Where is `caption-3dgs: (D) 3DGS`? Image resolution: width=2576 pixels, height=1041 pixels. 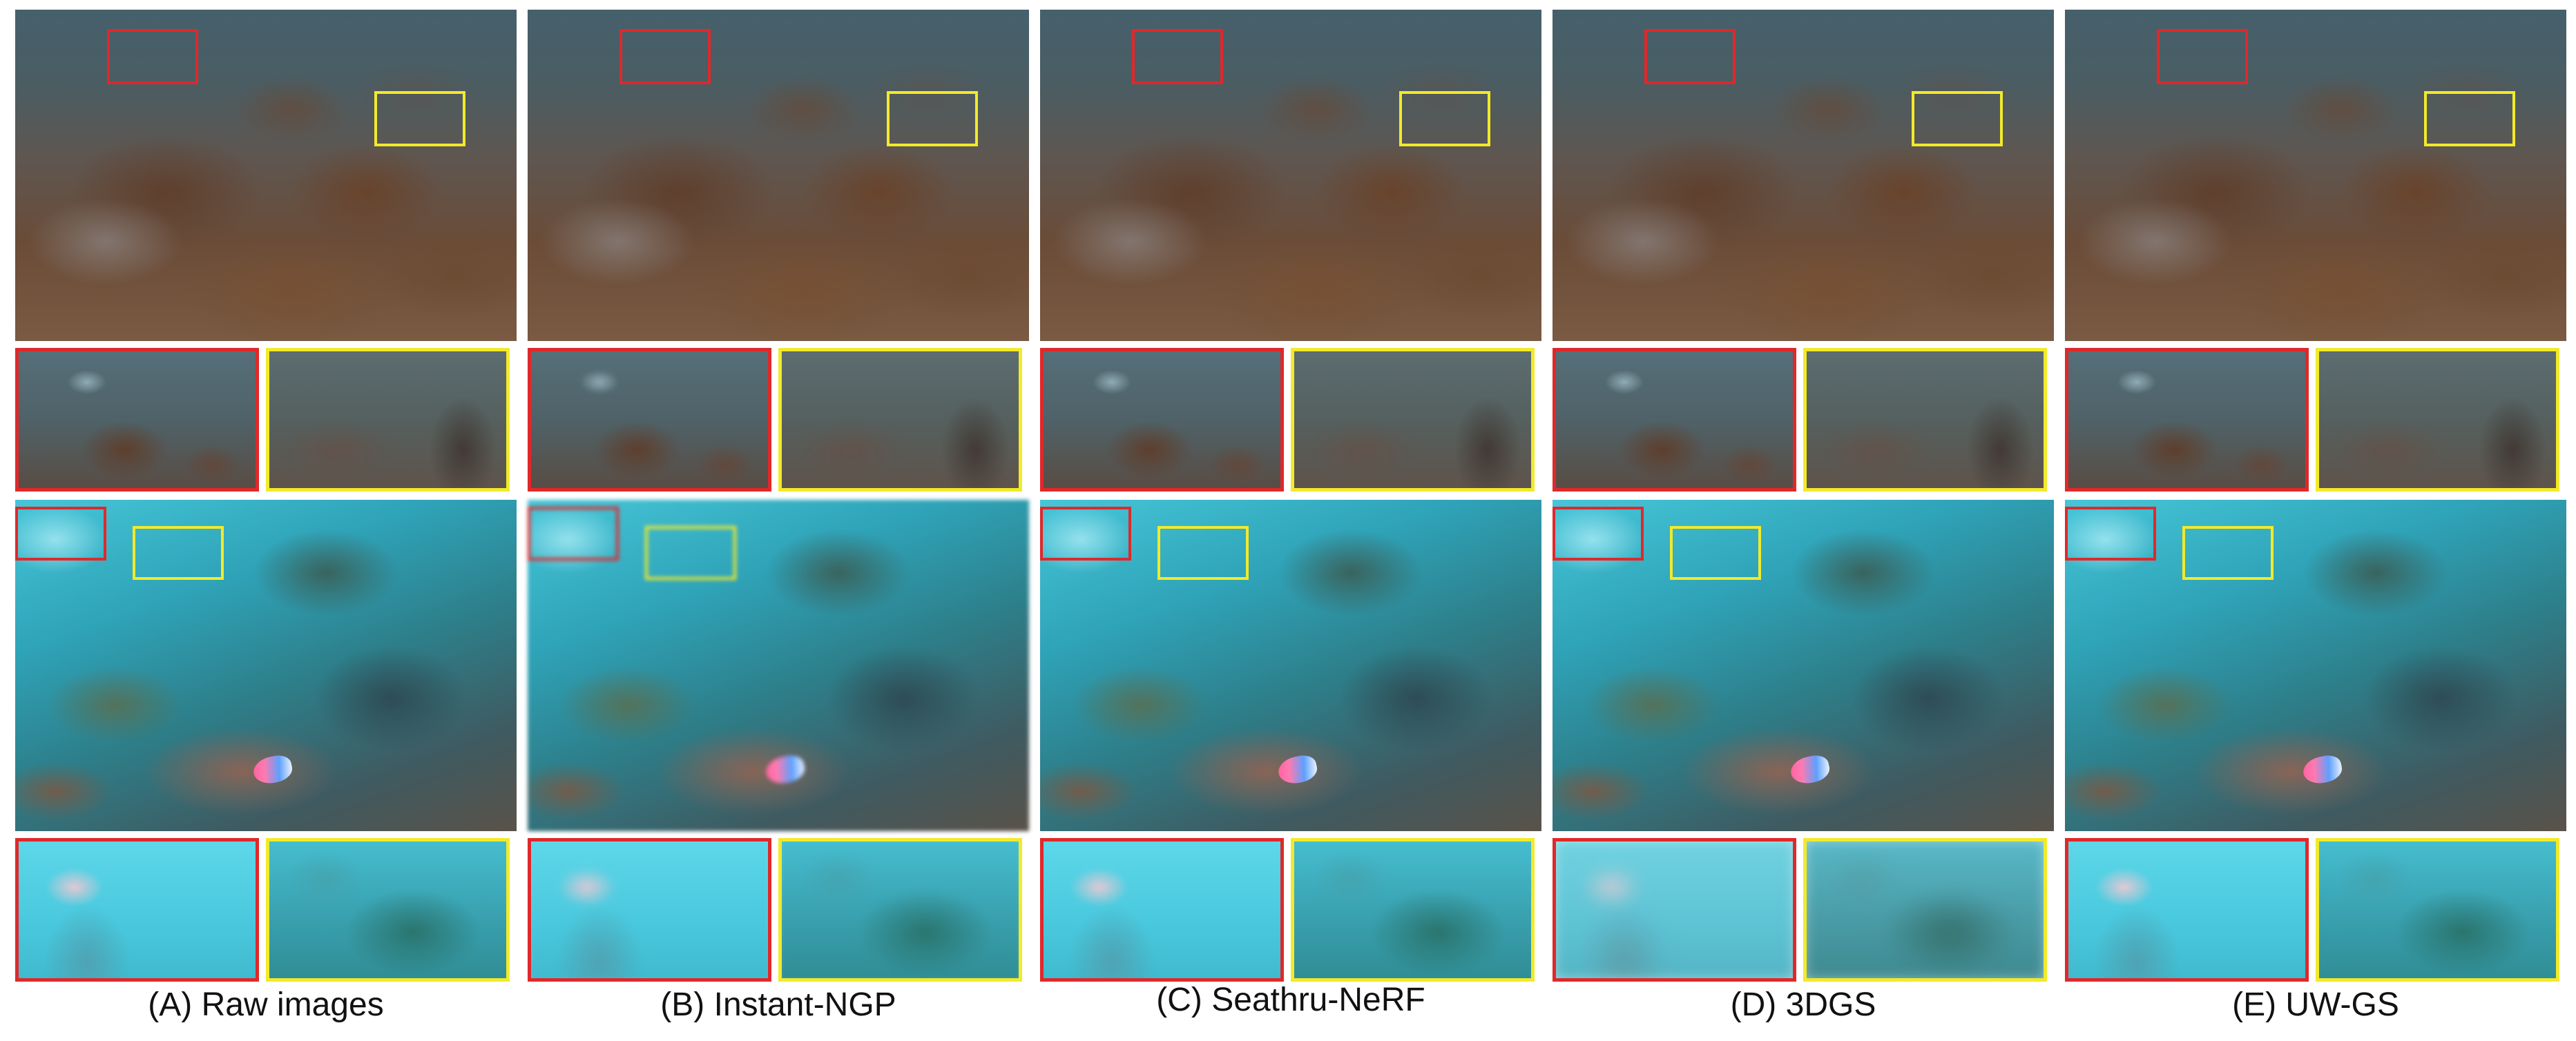 caption-3dgs: (D) 3DGS is located at coordinates (1803, 1004).